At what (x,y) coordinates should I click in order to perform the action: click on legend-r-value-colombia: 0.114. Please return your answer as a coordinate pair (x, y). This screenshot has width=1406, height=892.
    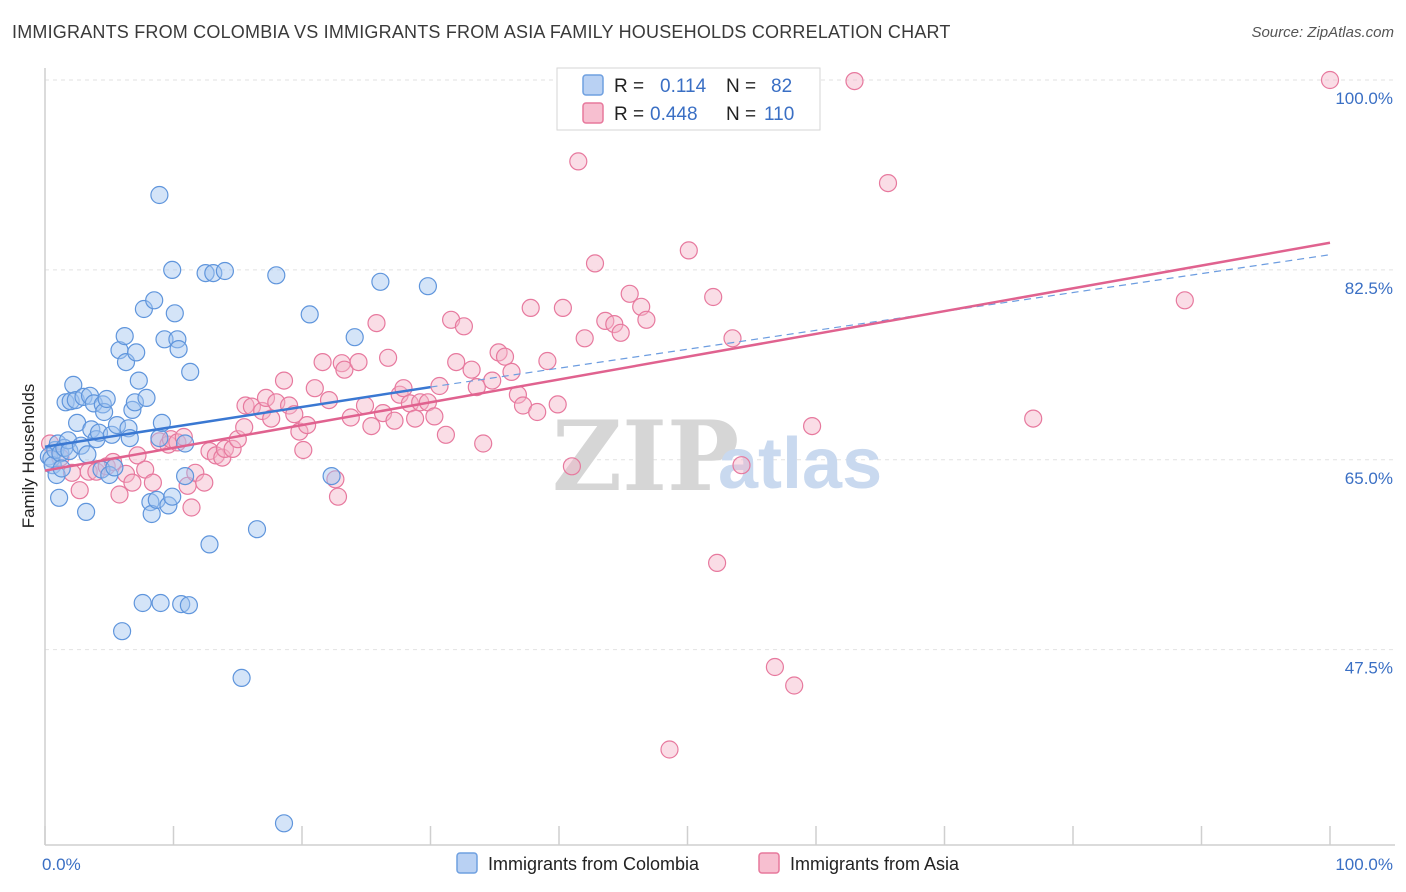
    Looking at the image, I should click on (683, 86).